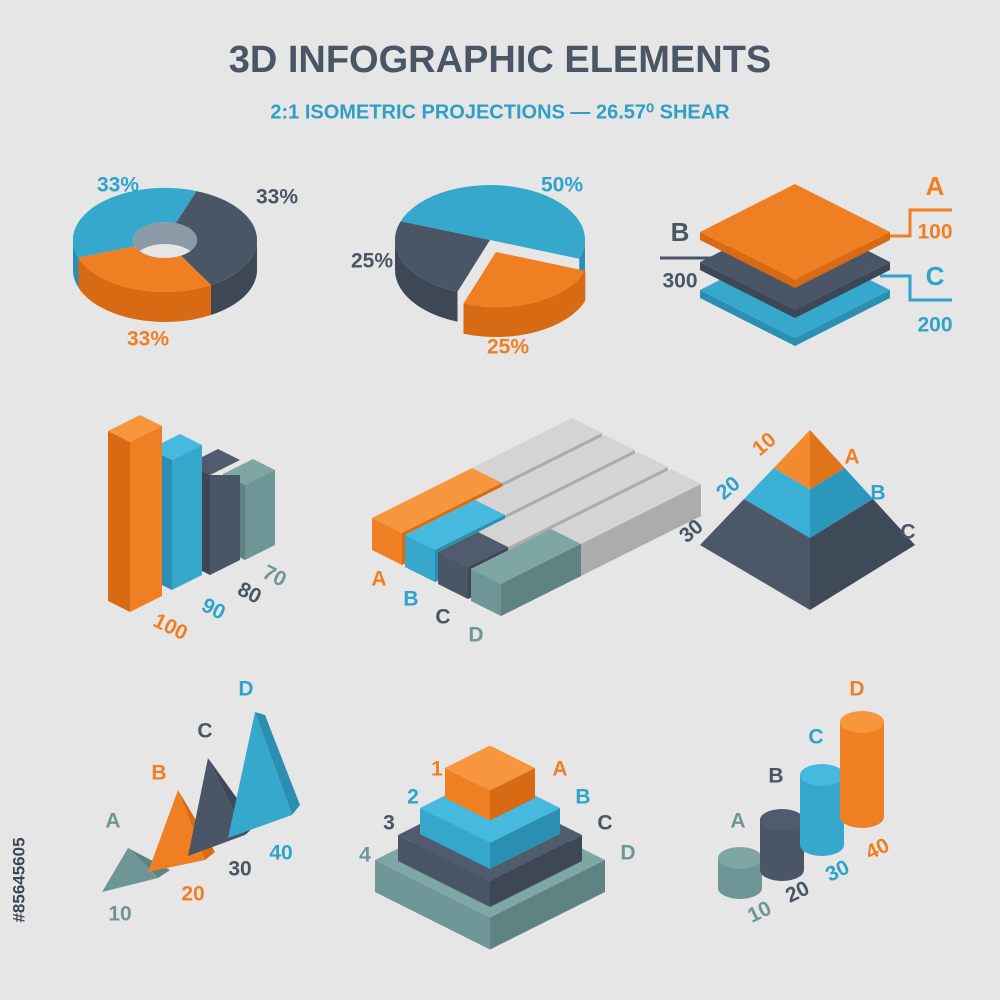 The image size is (1000, 1000). Describe the element at coordinates (365, 855) in the screenshot. I see `step-number: 4` at that location.